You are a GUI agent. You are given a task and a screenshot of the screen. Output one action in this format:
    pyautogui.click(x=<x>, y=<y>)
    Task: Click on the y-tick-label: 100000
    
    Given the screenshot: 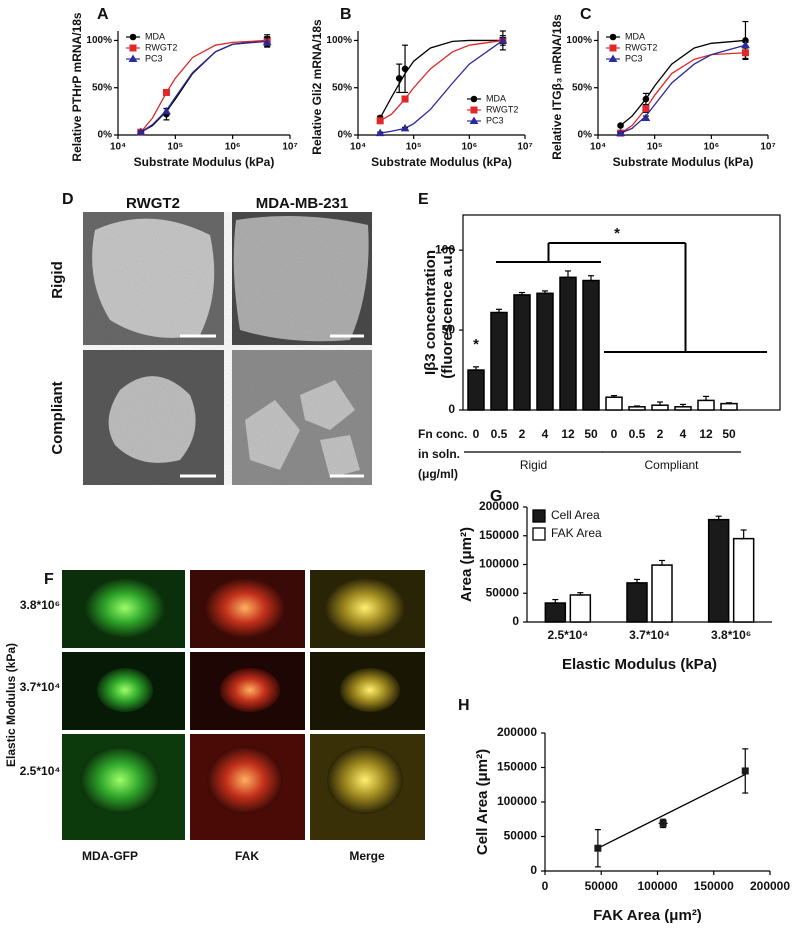 What is the action you would take?
    pyautogui.click(x=499, y=564)
    